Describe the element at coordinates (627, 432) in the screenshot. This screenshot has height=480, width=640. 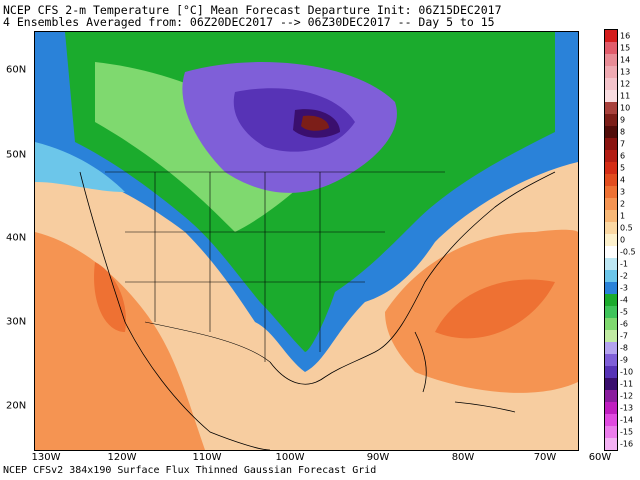
I see `colorbar-label: -15` at that location.